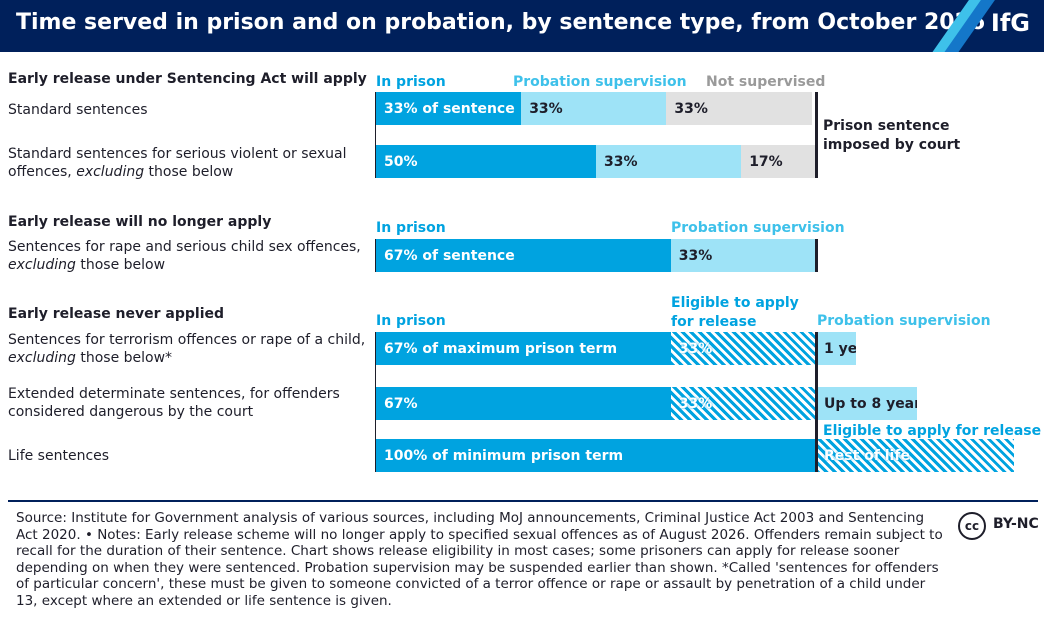 This screenshot has width=1044, height=628. Describe the element at coordinates (840, 348) in the screenshot. I see `bar-label-4-3: 1 year` at that location.